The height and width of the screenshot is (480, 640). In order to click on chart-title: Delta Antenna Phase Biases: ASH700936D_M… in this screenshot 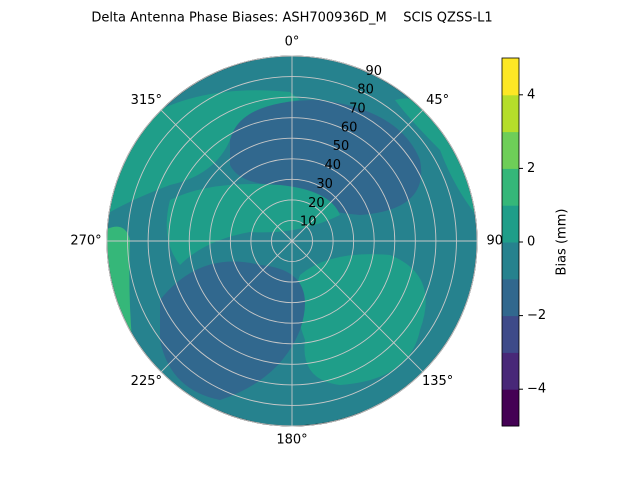, I will do `click(291, 18)`.